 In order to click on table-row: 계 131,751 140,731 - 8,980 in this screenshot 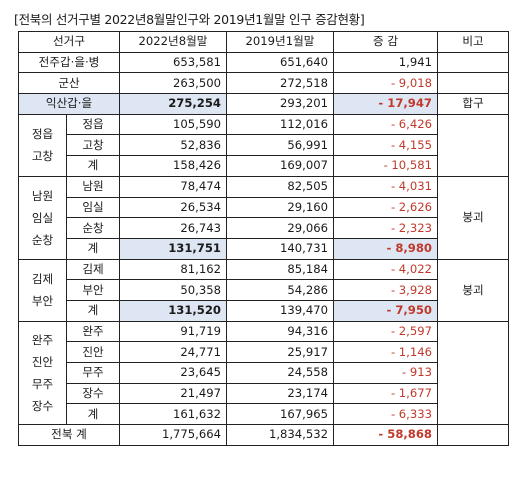, I will do `click(264, 248)`.